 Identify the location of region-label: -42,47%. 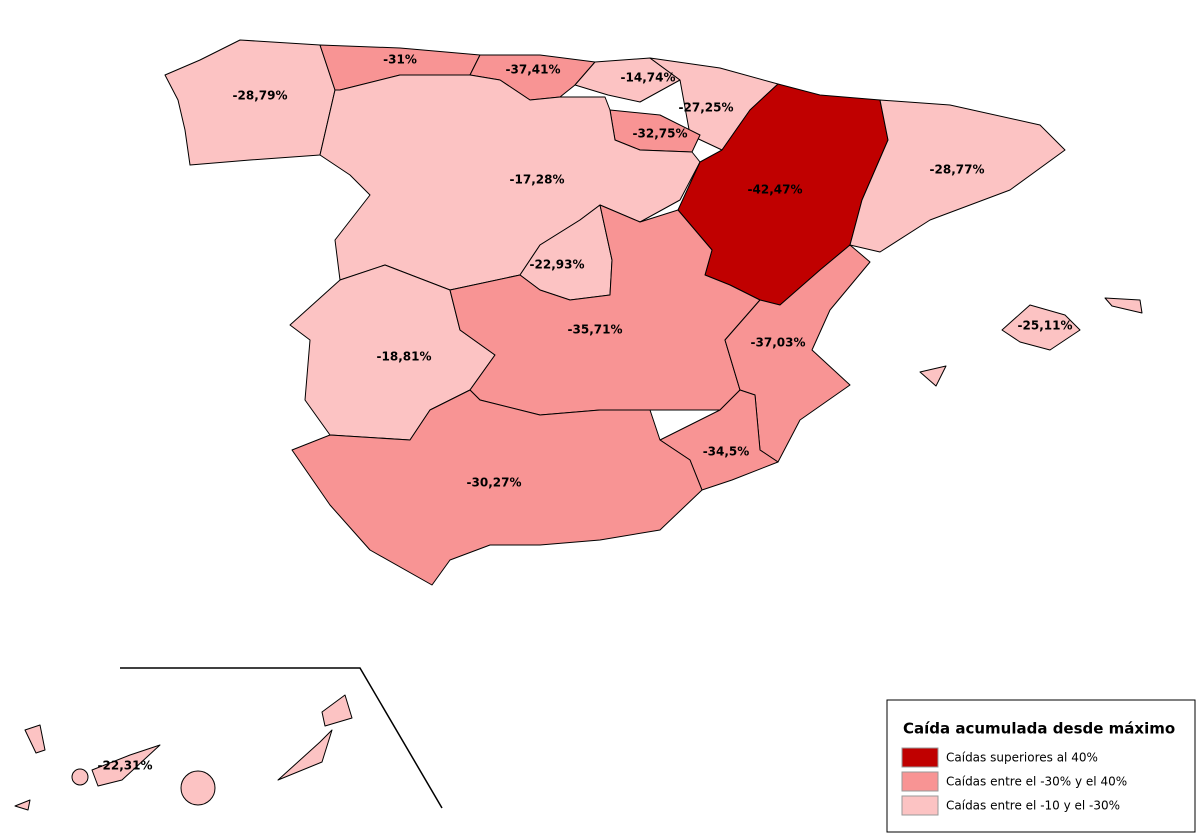
(775, 190).